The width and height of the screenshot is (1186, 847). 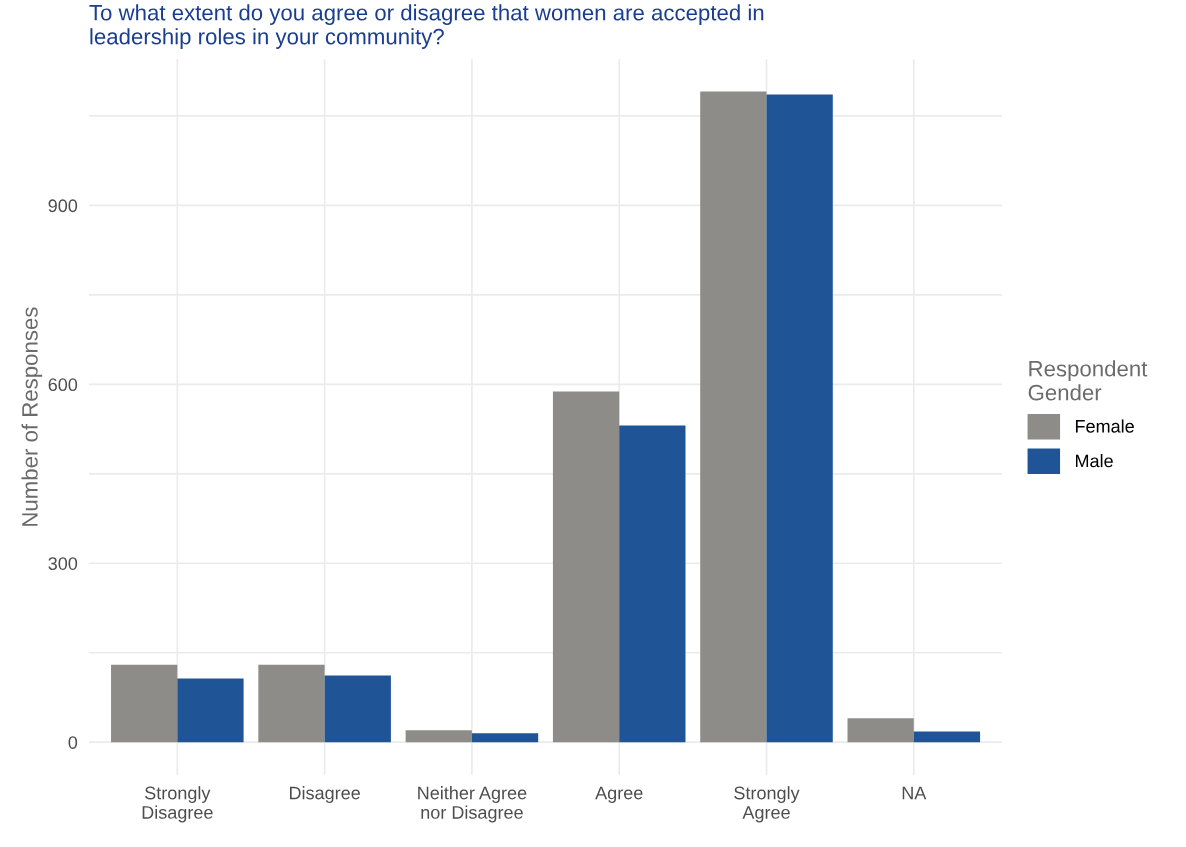 What do you see at coordinates (63, 563) in the screenshot?
I see `y-tick-label: 300` at bounding box center [63, 563].